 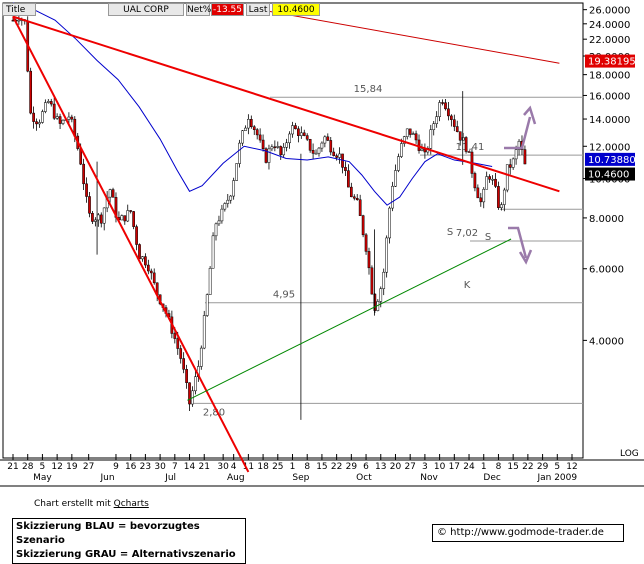 I want to click on level-label: 4,95, so click(x=284, y=295).